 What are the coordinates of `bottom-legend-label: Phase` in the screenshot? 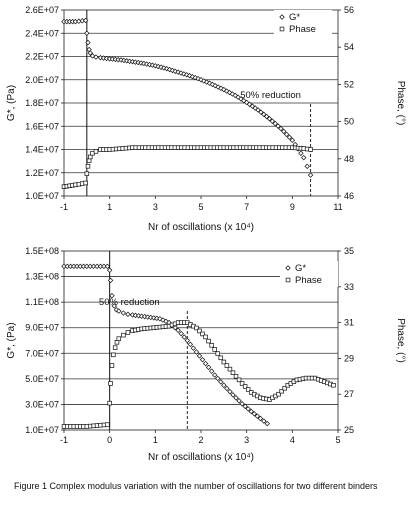 It's located at (308, 280).